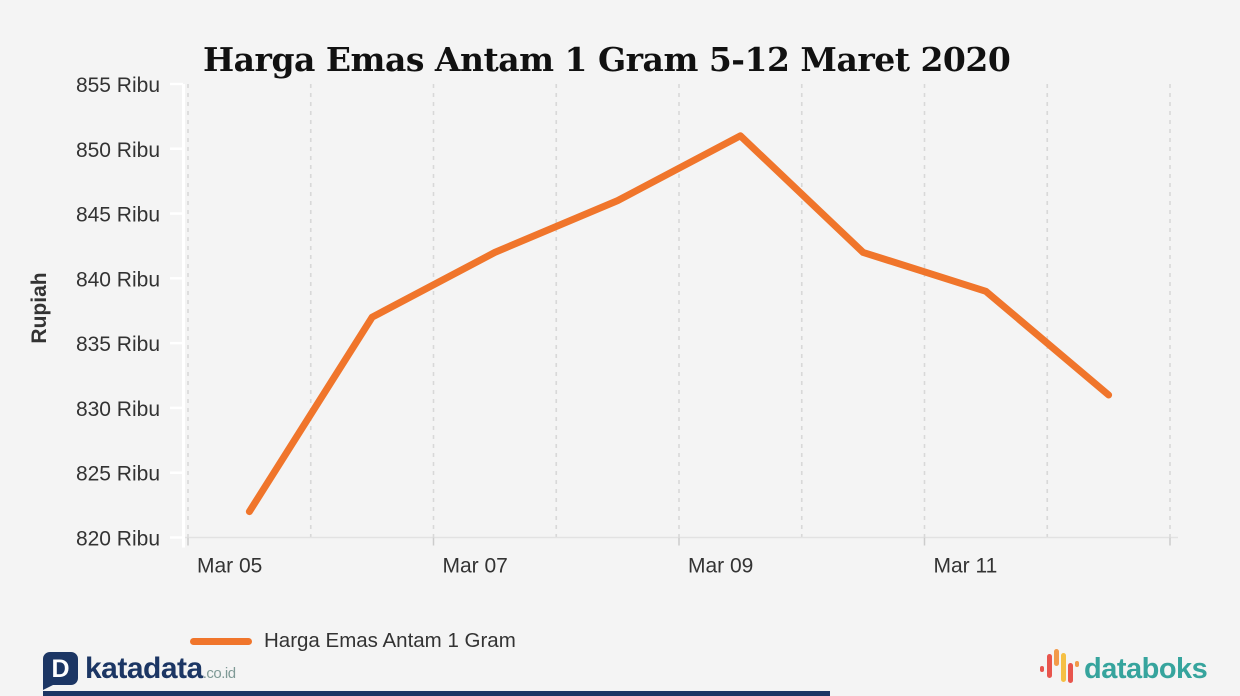  Describe the element at coordinates (720, 566) in the screenshot. I see `x-tick-label: Mar 09` at that location.